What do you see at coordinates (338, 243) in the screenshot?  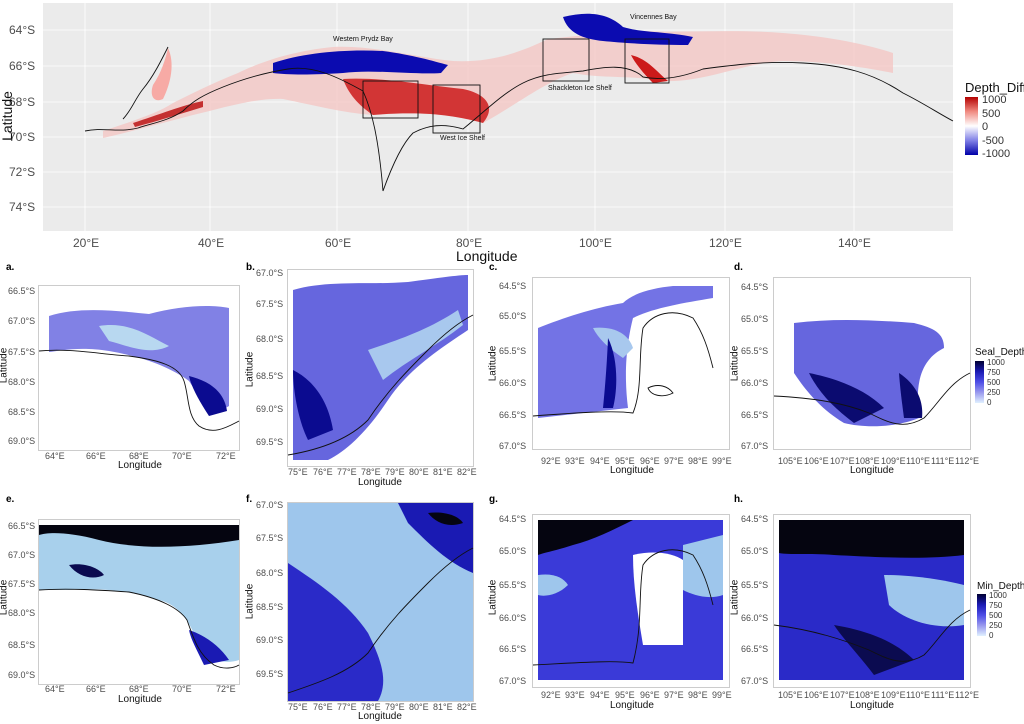 I see `main-lon-tick: 60°E` at bounding box center [338, 243].